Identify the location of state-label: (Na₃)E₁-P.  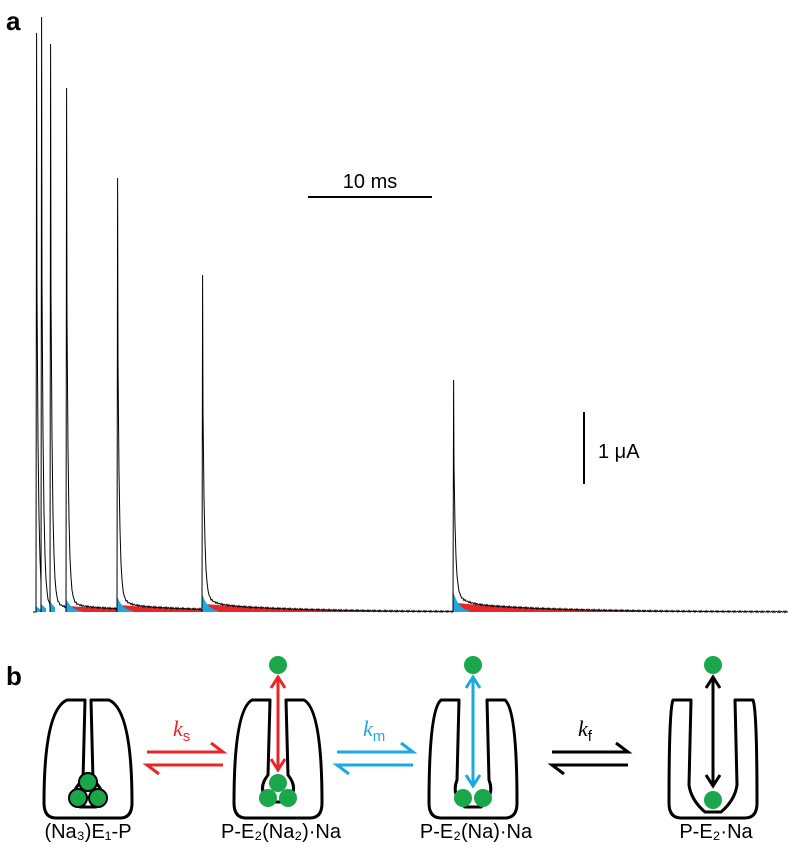
(87, 832).